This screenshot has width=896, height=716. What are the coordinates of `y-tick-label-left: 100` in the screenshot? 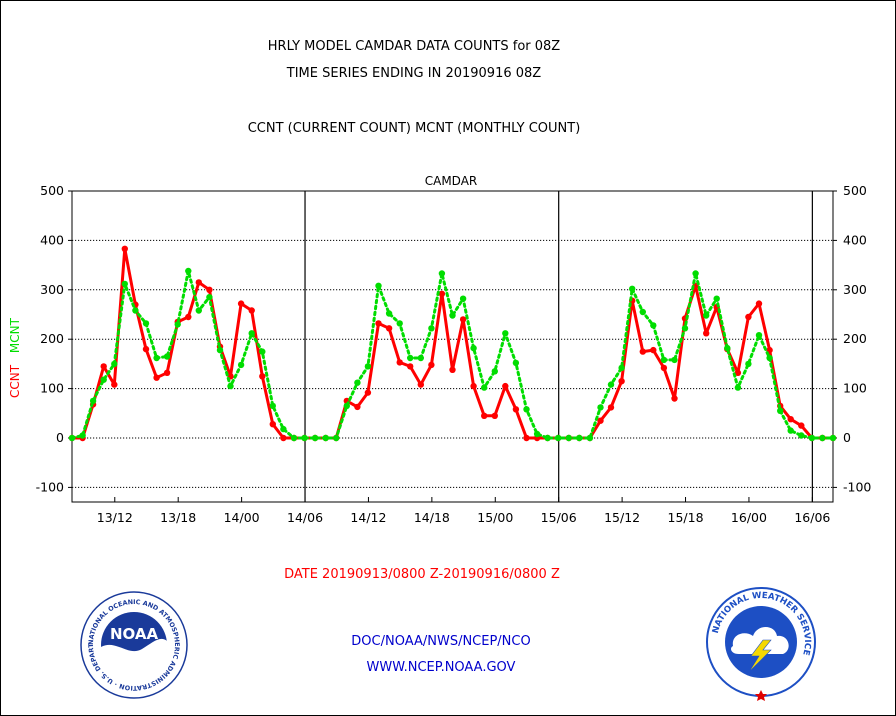 It's located at (52, 388).